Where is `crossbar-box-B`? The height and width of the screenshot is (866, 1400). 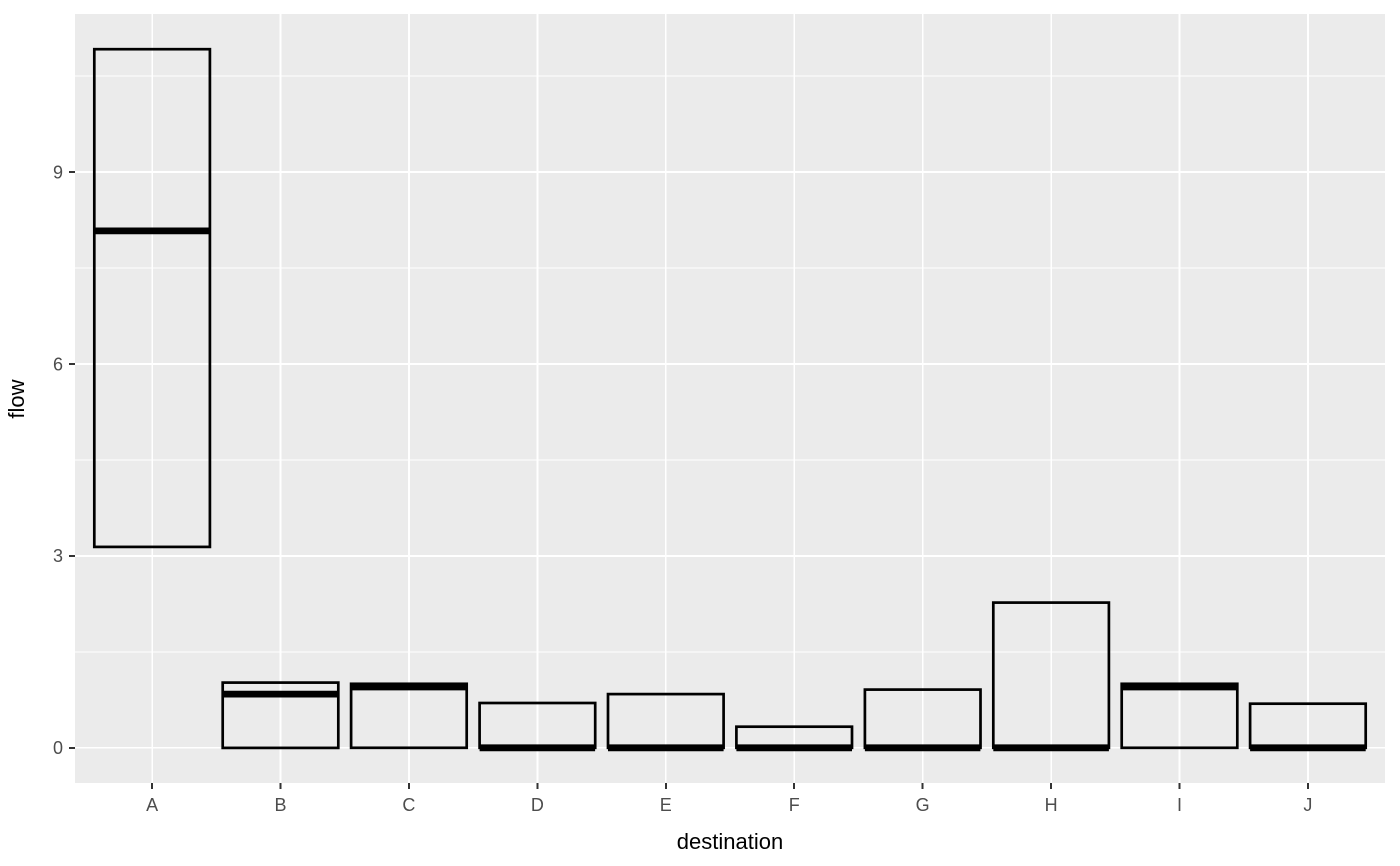
crossbar-box-B is located at coordinates (280, 715).